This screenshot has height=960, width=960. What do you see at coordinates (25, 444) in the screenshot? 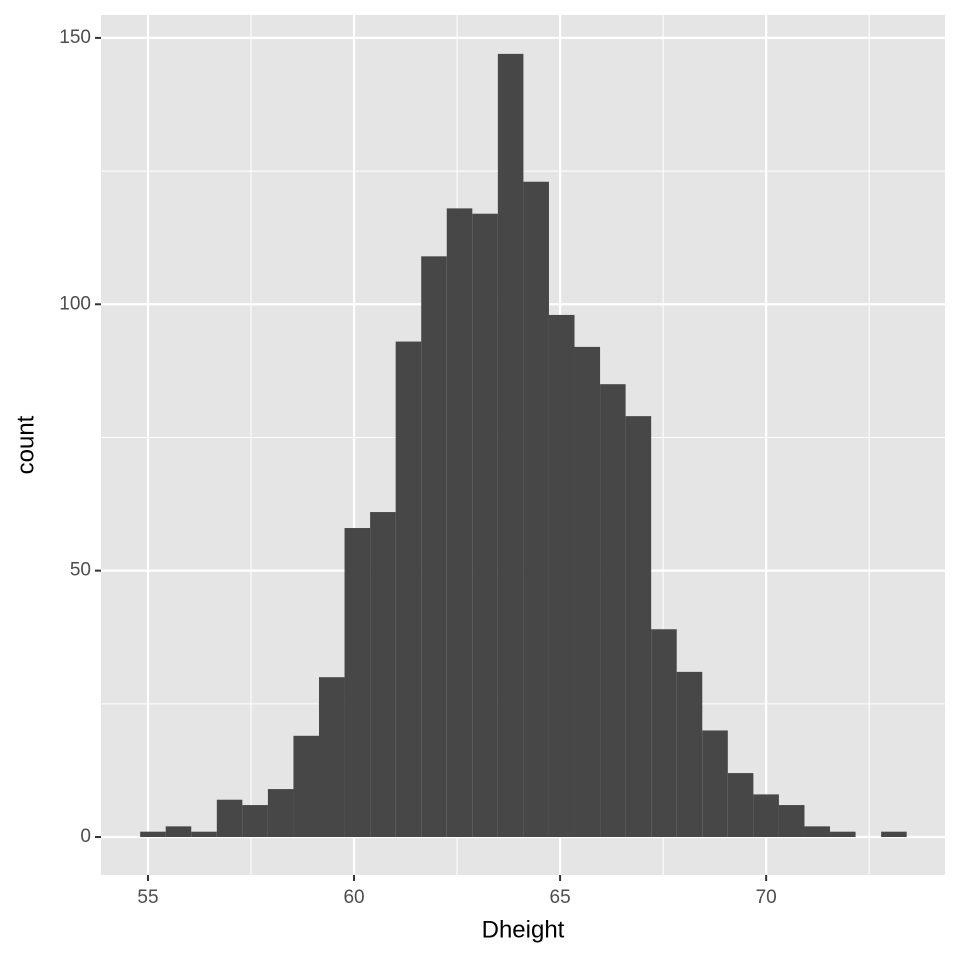
I see `y-axis-title: count` at bounding box center [25, 444].